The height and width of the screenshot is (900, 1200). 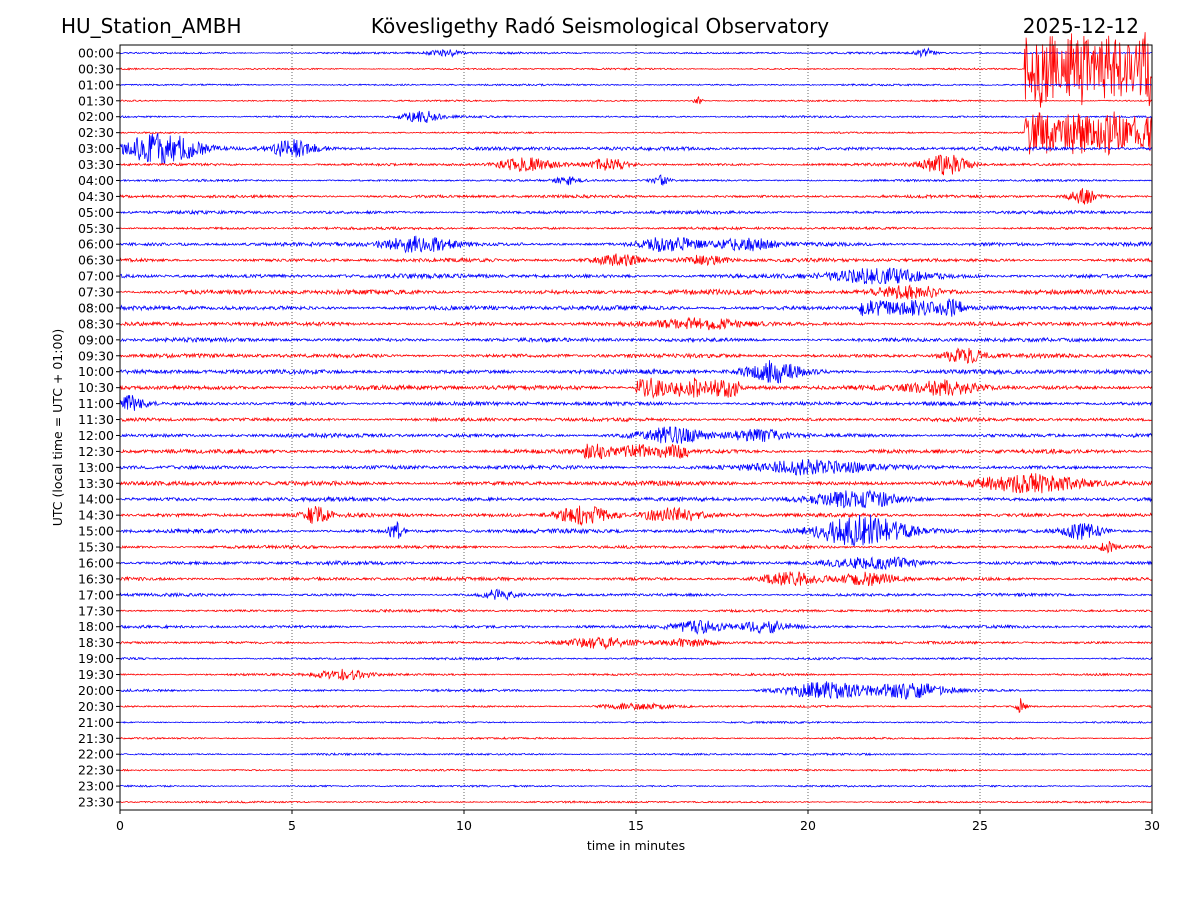 What do you see at coordinates (96, 403) in the screenshot?
I see `y-tick-label: 11:00` at bounding box center [96, 403].